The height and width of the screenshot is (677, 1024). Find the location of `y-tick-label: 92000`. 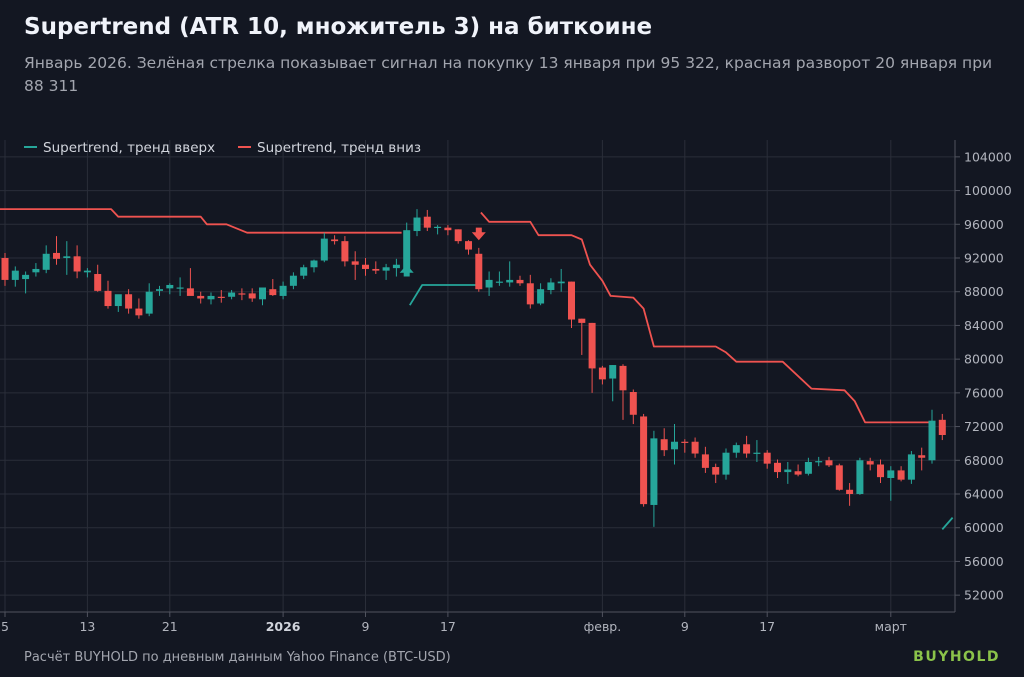

y-tick-label: 92000 is located at coordinates (984, 258).